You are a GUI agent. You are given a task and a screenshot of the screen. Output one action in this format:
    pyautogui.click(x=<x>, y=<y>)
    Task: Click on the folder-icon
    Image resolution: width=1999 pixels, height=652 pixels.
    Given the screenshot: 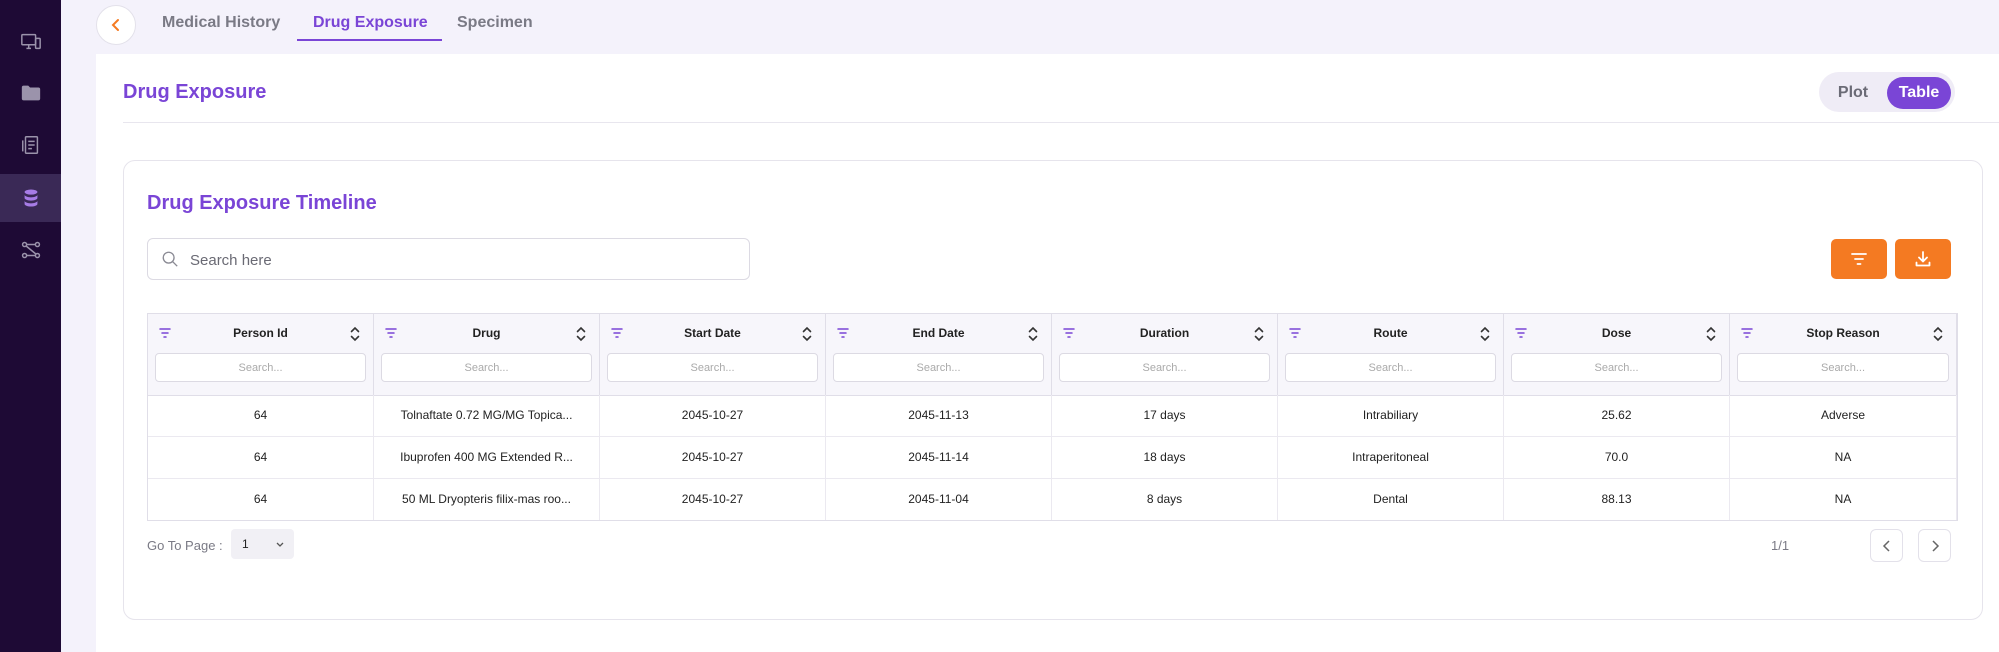 What is the action you would take?
    pyautogui.click(x=30, y=93)
    